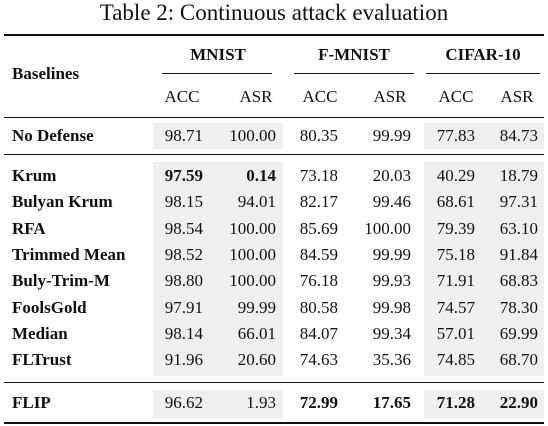  What do you see at coordinates (29, 228) in the screenshot?
I see `row-label: RFA` at bounding box center [29, 228].